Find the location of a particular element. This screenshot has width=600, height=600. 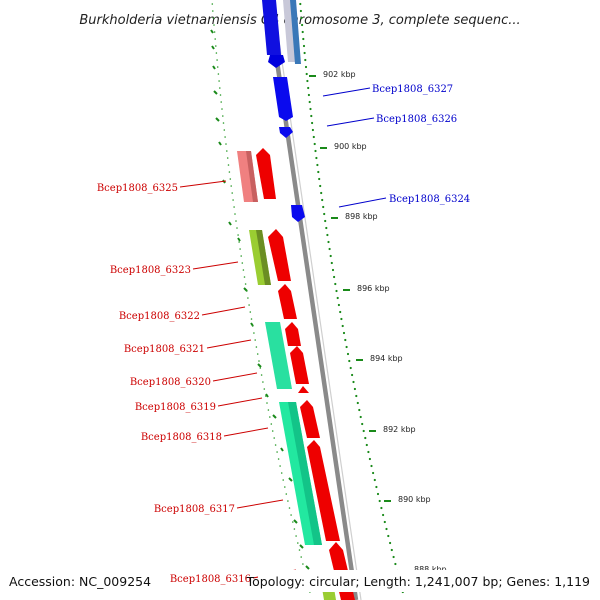

tick-label: 892 kbp is located at coordinates (399, 429).